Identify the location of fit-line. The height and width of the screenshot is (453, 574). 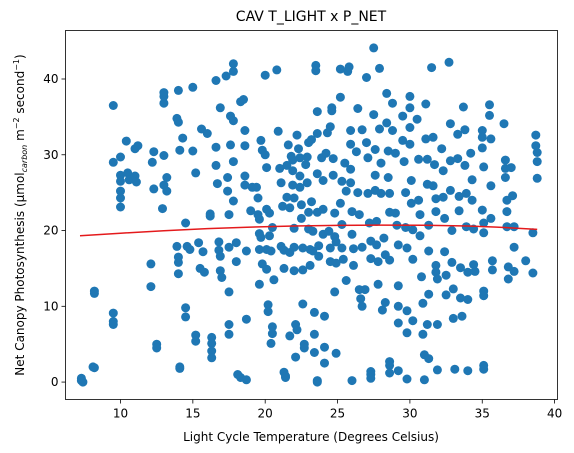
(308, 230).